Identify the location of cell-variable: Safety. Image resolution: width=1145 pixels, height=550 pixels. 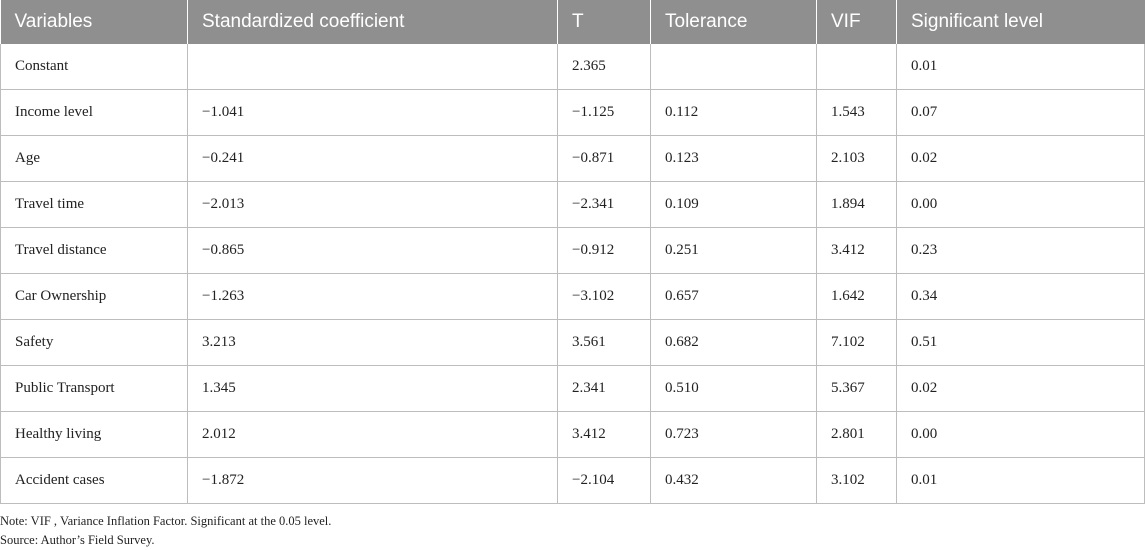
(94, 342).